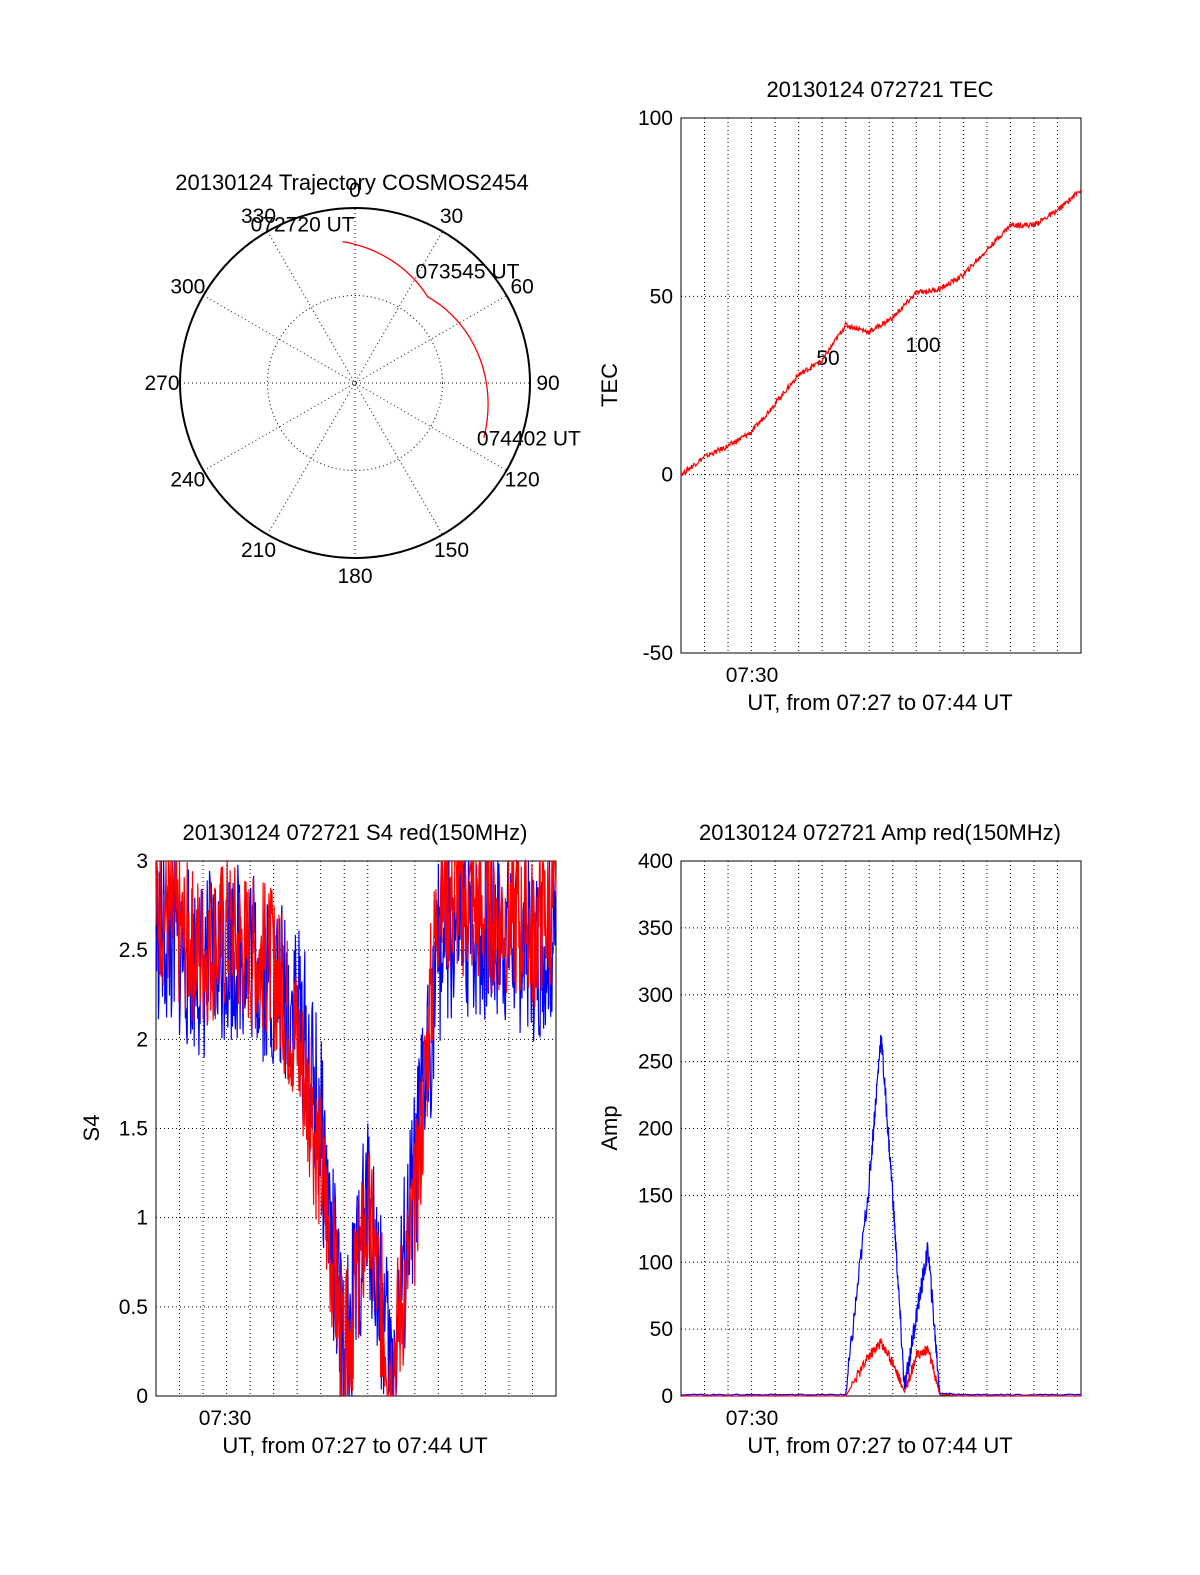 The height and width of the screenshot is (1575, 1200). Describe the element at coordinates (91, 1128) in the screenshot. I see `s4-ylabel: S4` at that location.